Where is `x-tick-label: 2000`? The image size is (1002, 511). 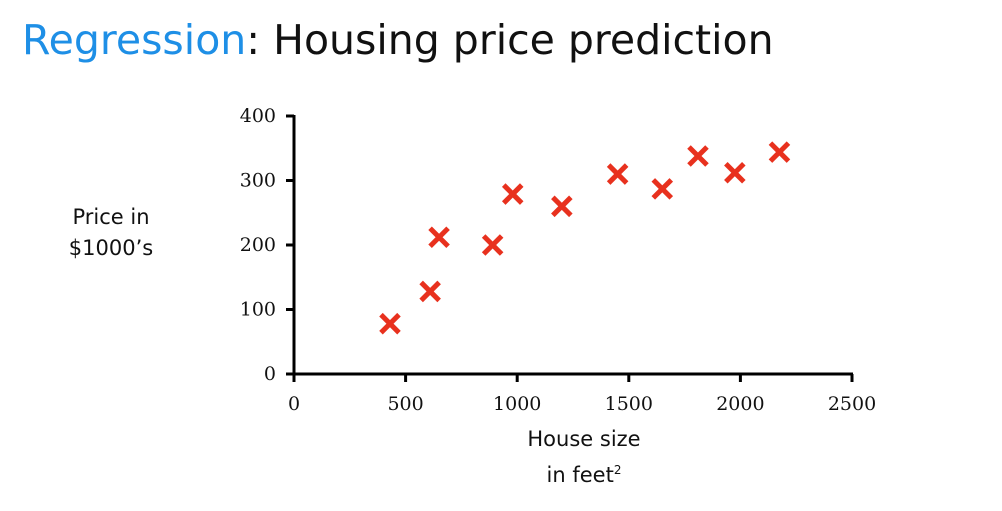 x-tick-label: 2000 is located at coordinates (740, 404).